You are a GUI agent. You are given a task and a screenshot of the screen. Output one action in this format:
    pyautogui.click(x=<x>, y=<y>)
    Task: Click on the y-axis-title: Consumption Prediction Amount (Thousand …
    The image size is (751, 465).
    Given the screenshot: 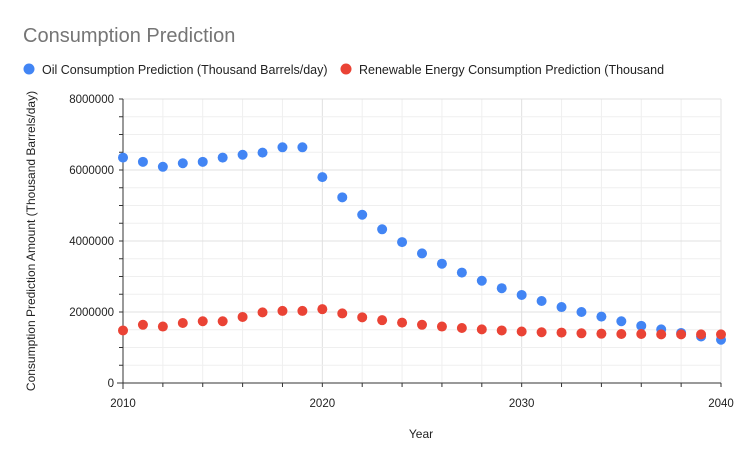 What is the action you would take?
    pyautogui.click(x=31, y=241)
    